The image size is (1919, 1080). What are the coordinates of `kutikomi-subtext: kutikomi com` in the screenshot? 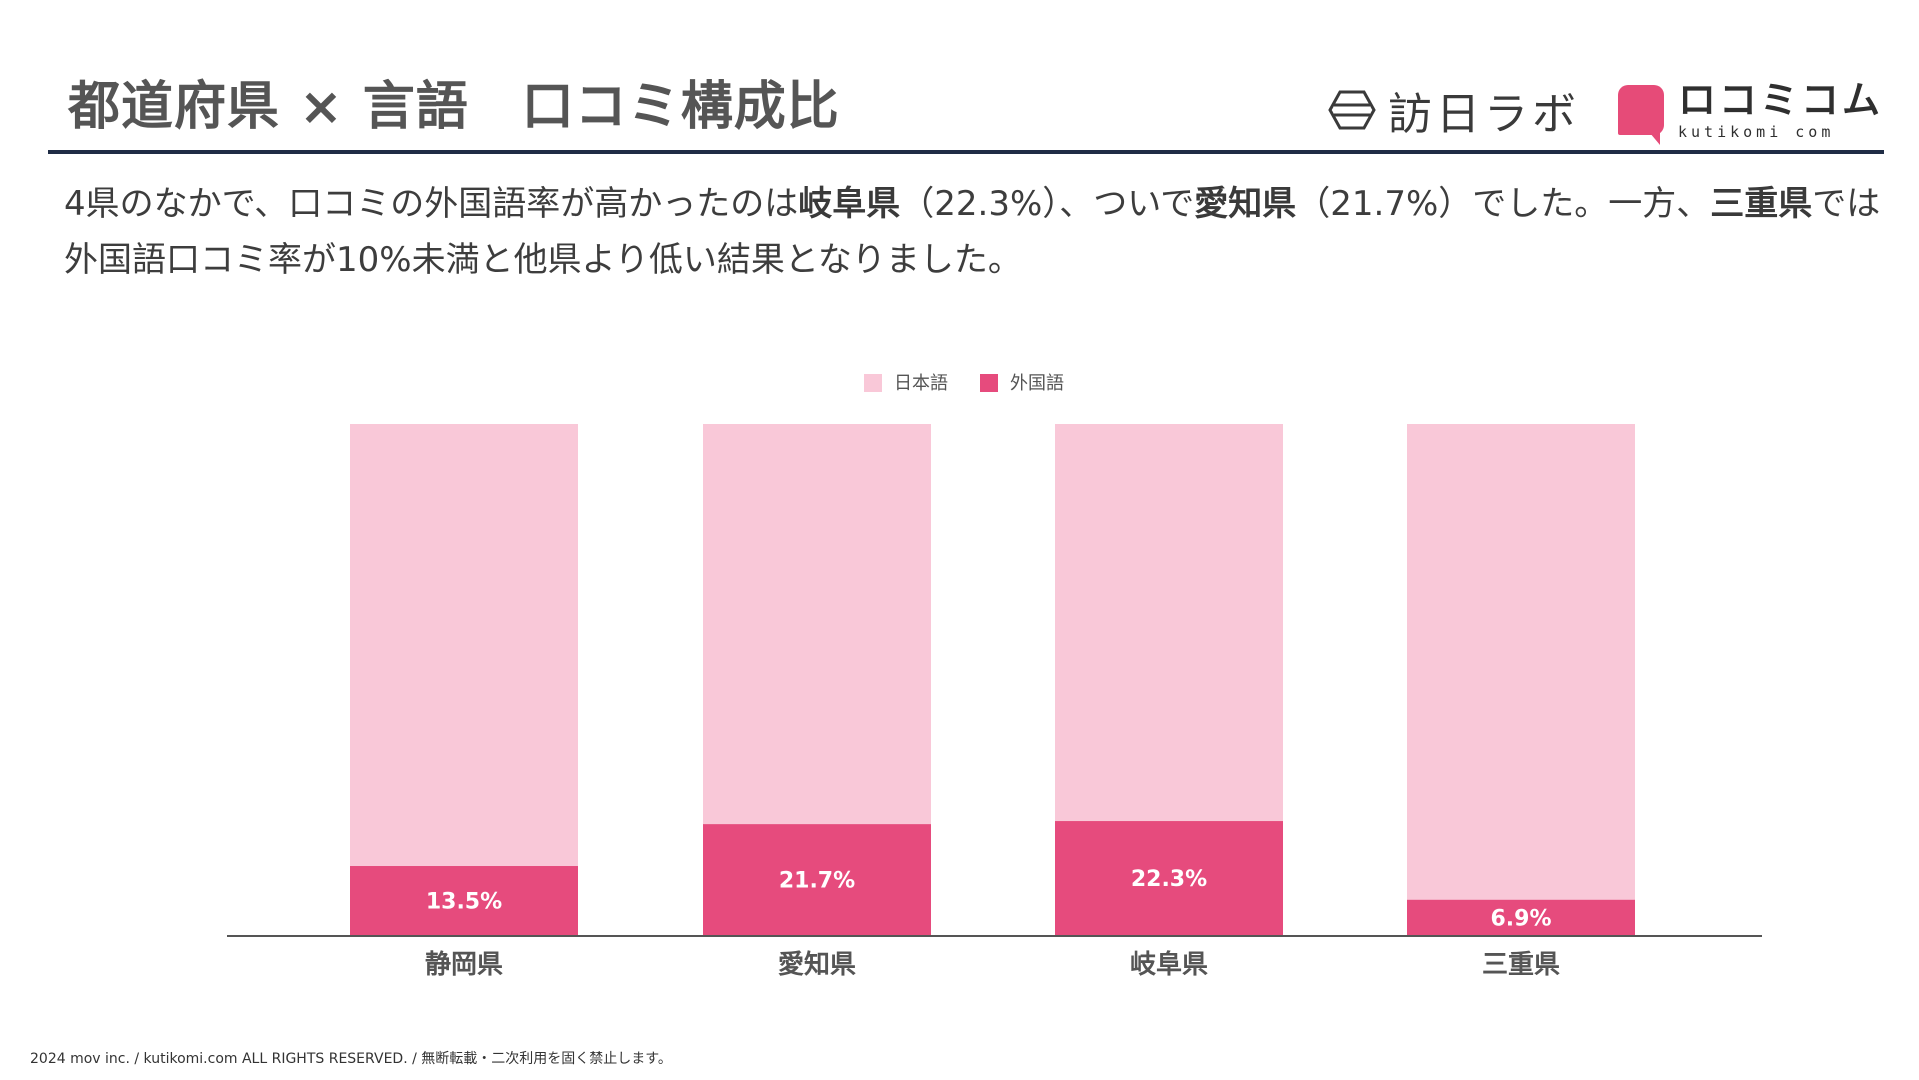 It's located at (1756, 131).